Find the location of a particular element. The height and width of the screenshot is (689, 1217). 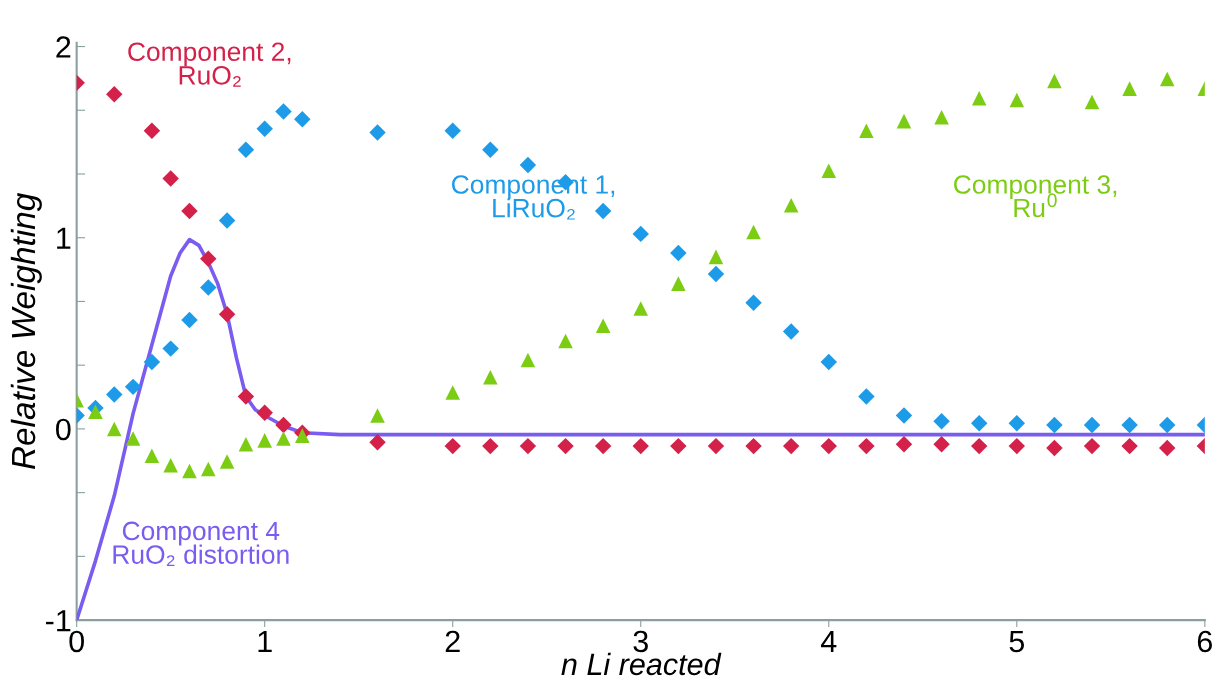

series-label: Component 2, RuO₂ is located at coordinates (209, 64).